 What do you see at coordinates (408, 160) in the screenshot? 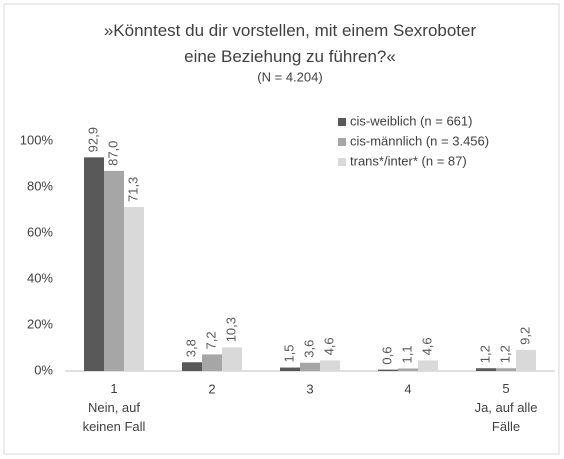
I see `legend-label: trans*/inter* (n = 87)` at bounding box center [408, 160].